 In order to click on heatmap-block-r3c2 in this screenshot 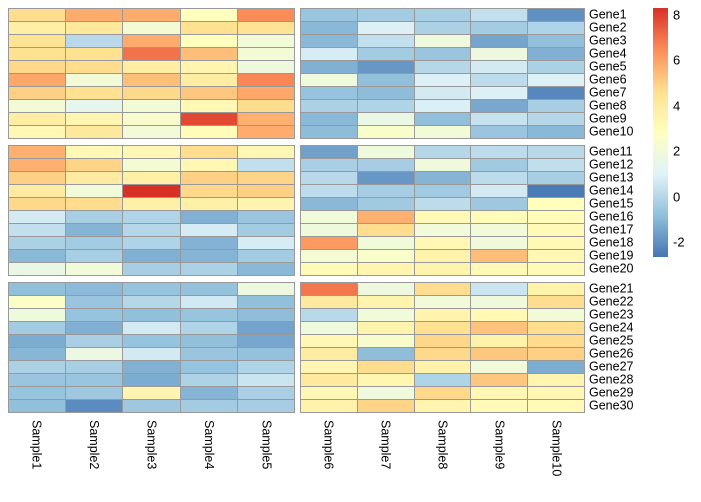, I will do `click(442, 347)`.